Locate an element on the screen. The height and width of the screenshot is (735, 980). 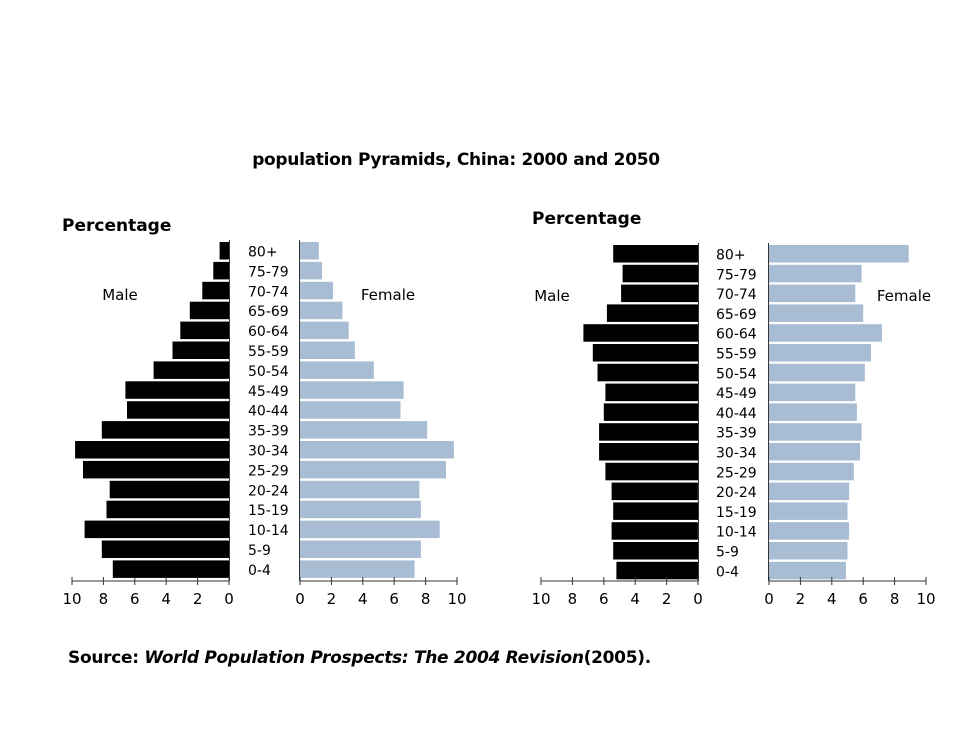
source-label: Source: is located at coordinates (103, 658).